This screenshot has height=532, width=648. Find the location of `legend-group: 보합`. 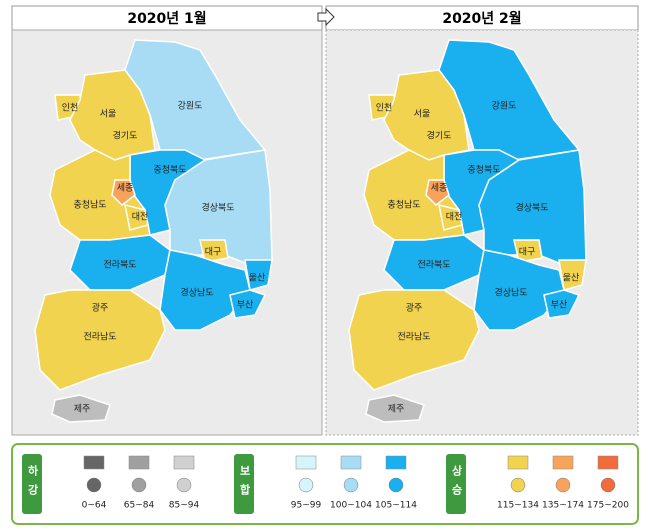

legend-group: 보합 is located at coordinates (244, 484).